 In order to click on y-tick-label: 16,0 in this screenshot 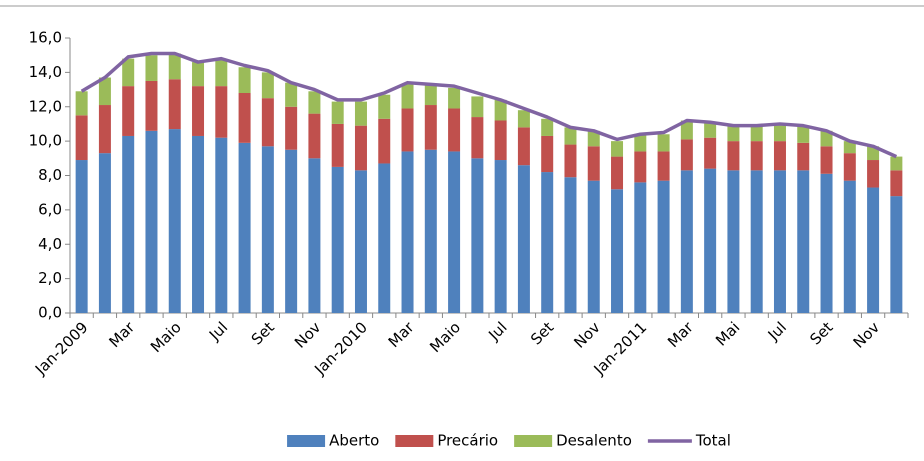, I will do `click(45, 38)`.